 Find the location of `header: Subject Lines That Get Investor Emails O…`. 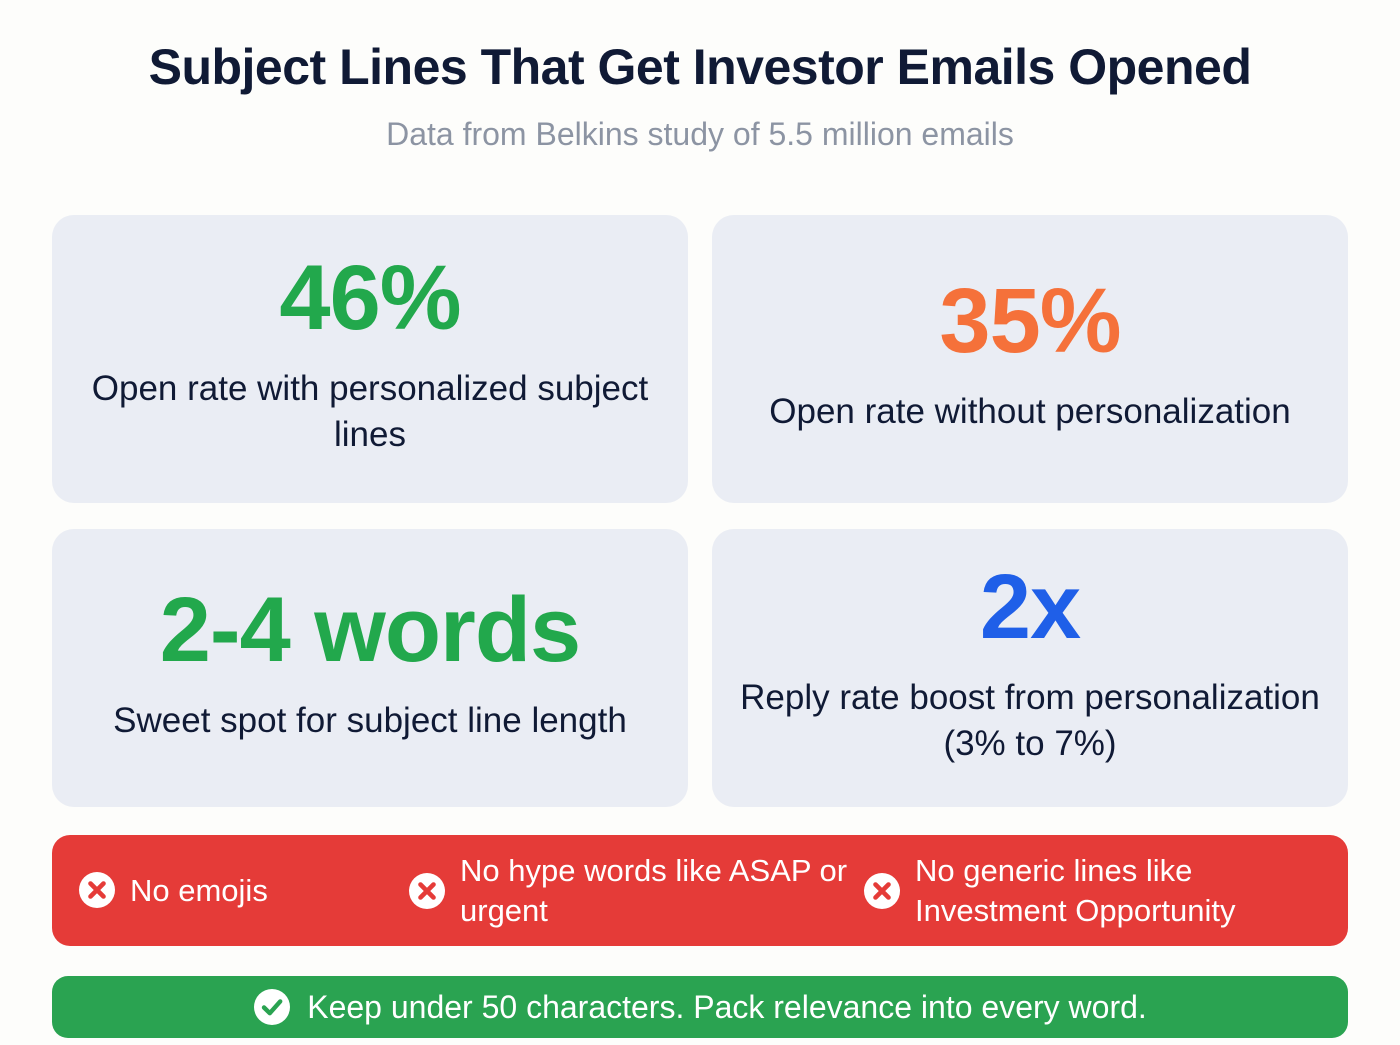

header: Subject Lines That Get Investor Emails O… is located at coordinates (700, 76).